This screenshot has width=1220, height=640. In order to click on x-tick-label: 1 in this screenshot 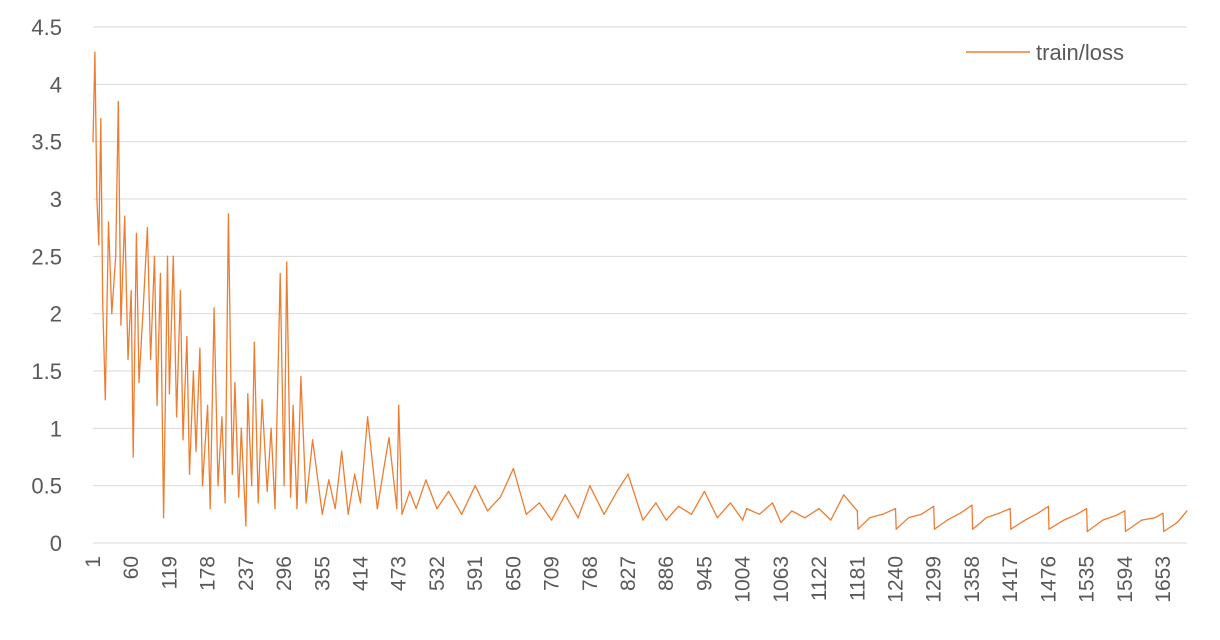, I will do `click(93, 562)`.